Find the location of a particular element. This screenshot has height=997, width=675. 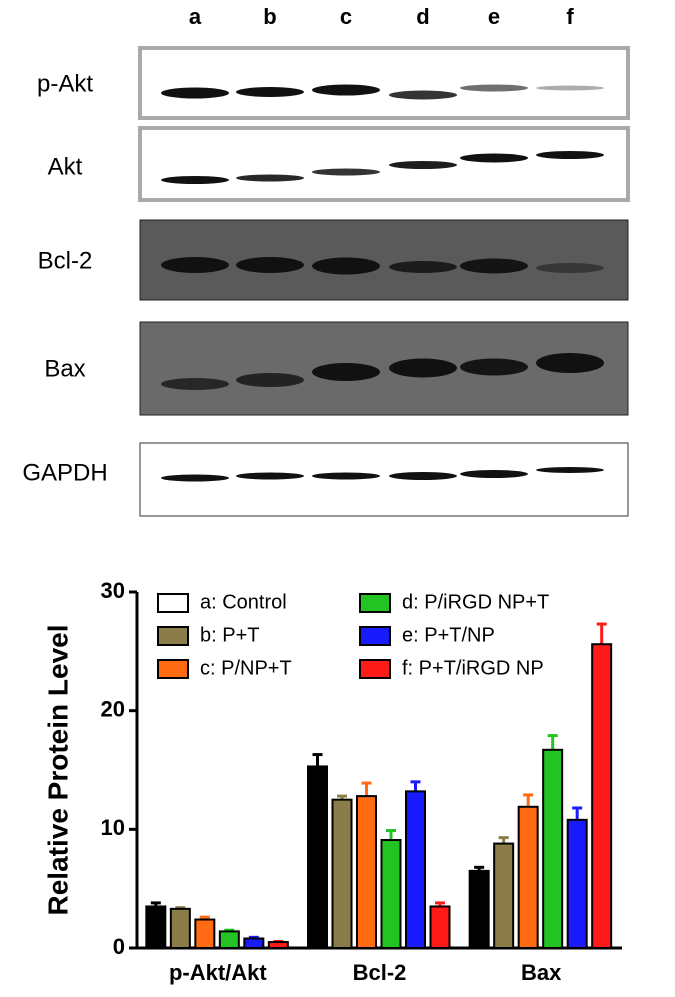

x-tick-label: Bcl-2 is located at coordinates (380, 972).